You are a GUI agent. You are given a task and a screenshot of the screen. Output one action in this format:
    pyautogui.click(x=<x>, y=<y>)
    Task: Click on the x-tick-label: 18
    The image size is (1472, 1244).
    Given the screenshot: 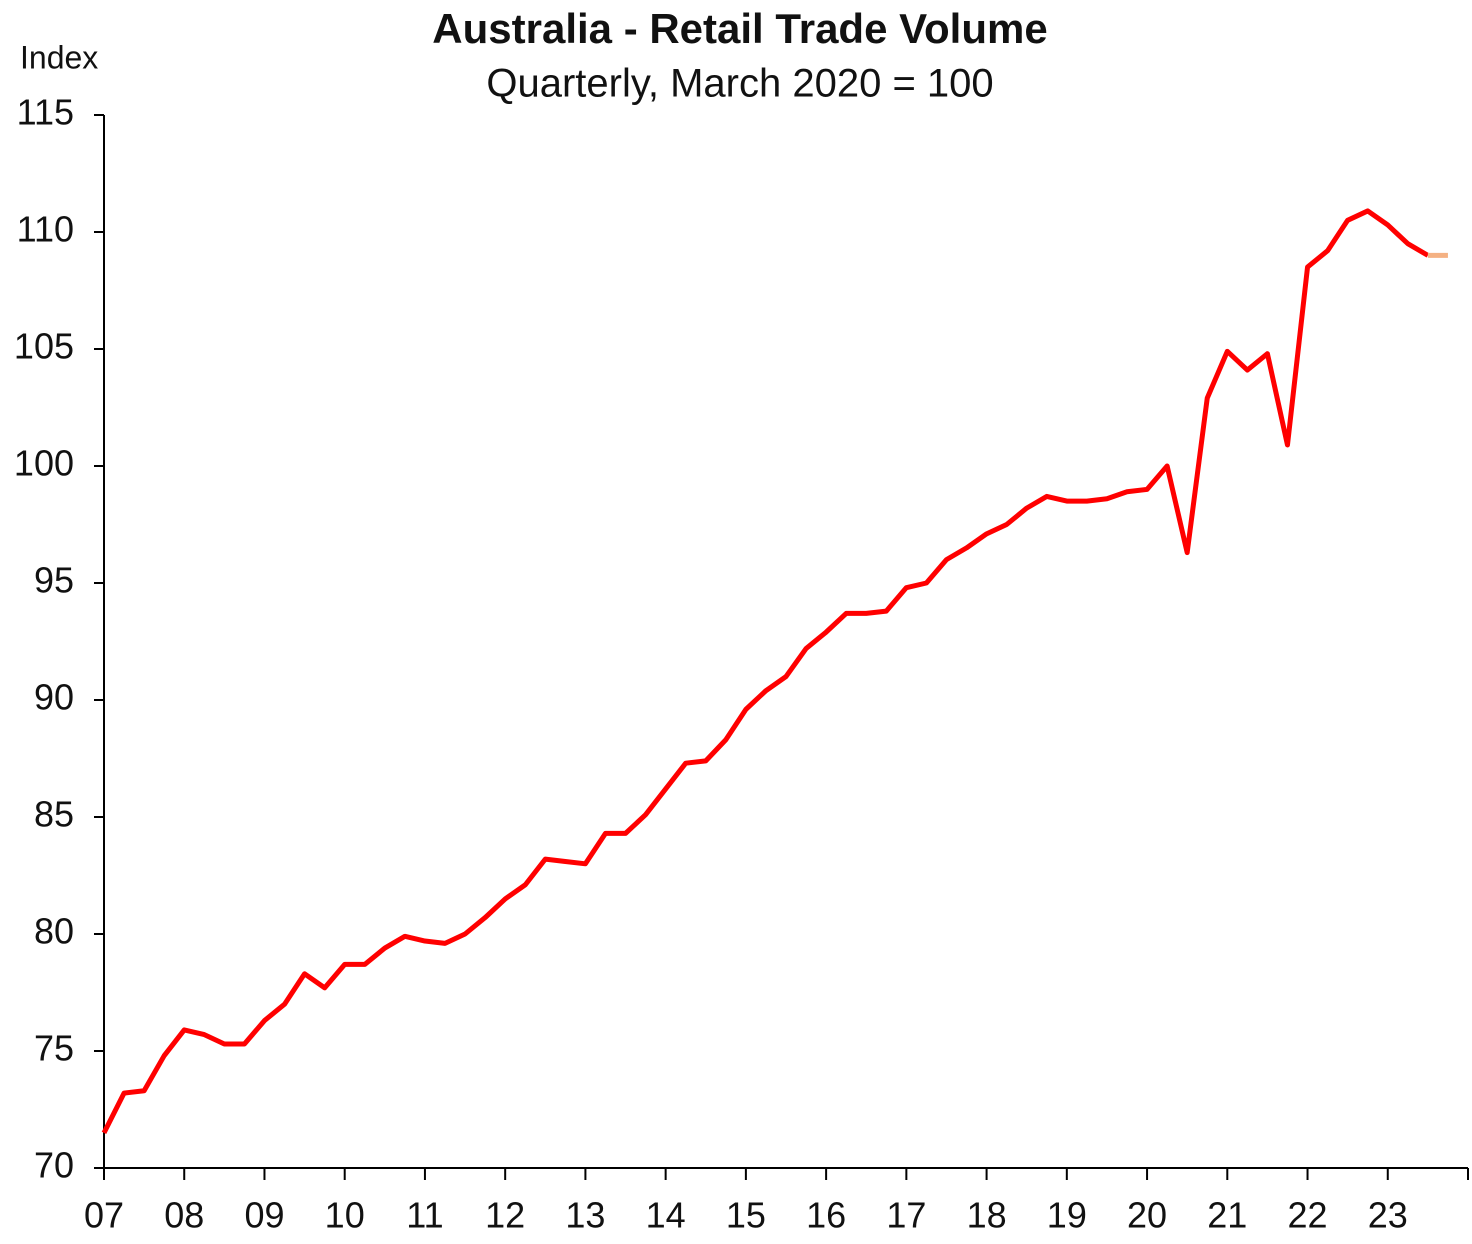 What is the action you would take?
    pyautogui.click(x=987, y=1215)
    